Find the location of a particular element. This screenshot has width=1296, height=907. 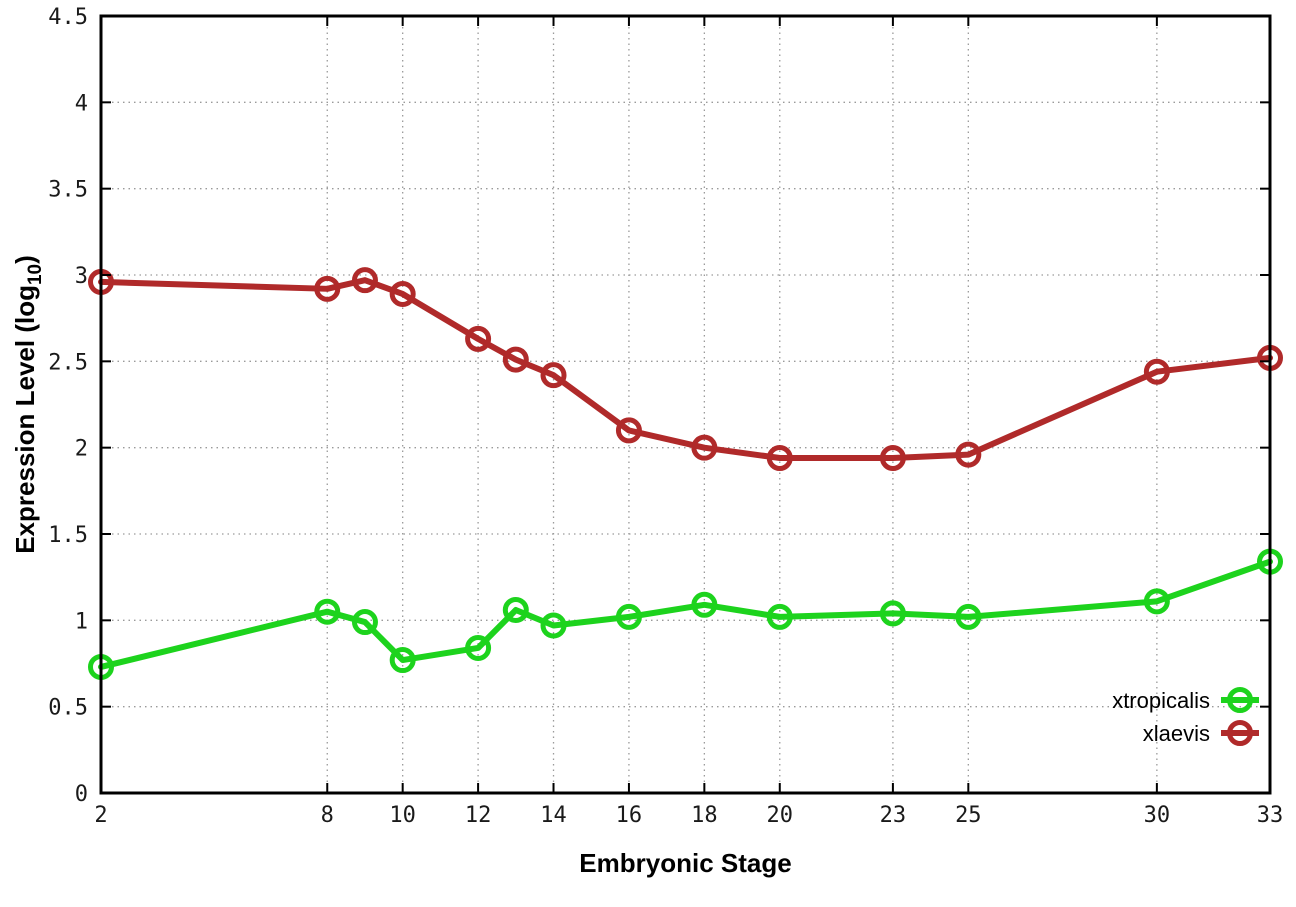

x-tick-label: 10 is located at coordinates (402, 815).